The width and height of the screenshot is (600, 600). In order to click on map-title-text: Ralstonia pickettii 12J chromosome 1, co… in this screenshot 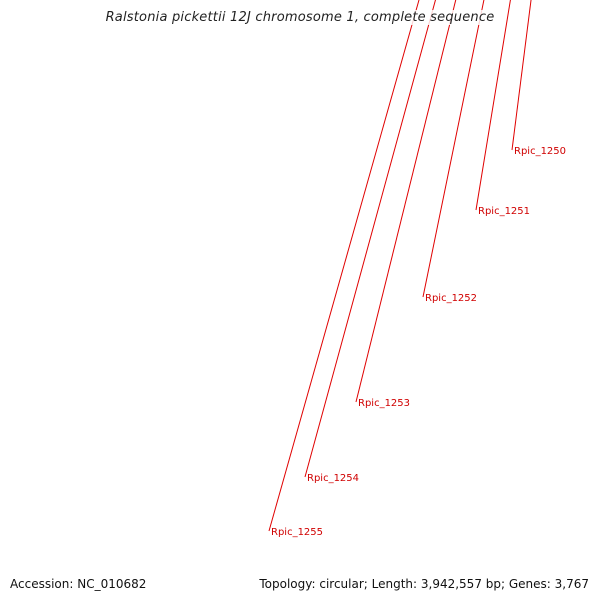, I will do `click(300, 17)`.